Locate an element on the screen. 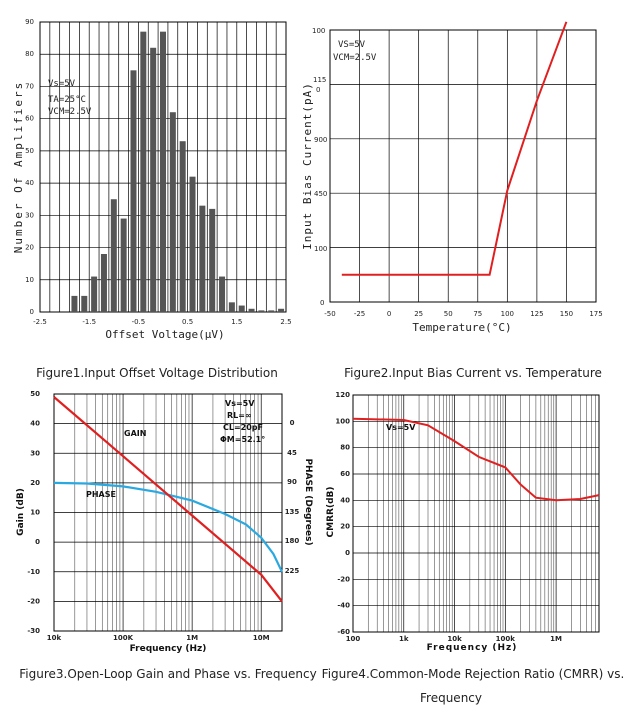 This screenshot has height=728, width=638. fig3-ylabel: Gain (dB) is located at coordinates (21, 512).